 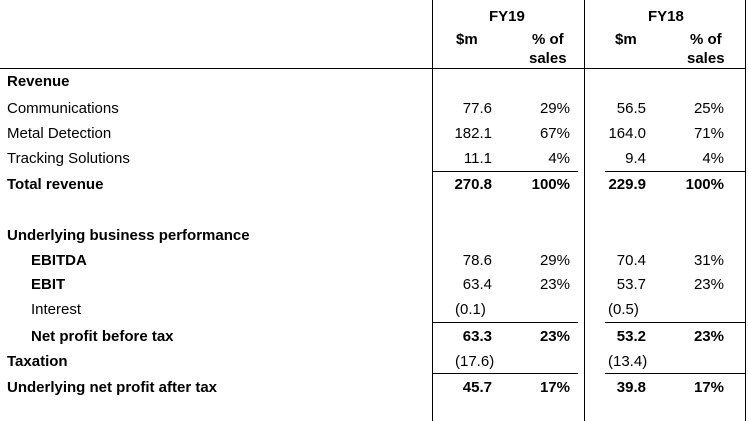 I want to click on header-divider, so click(x=373, y=68).